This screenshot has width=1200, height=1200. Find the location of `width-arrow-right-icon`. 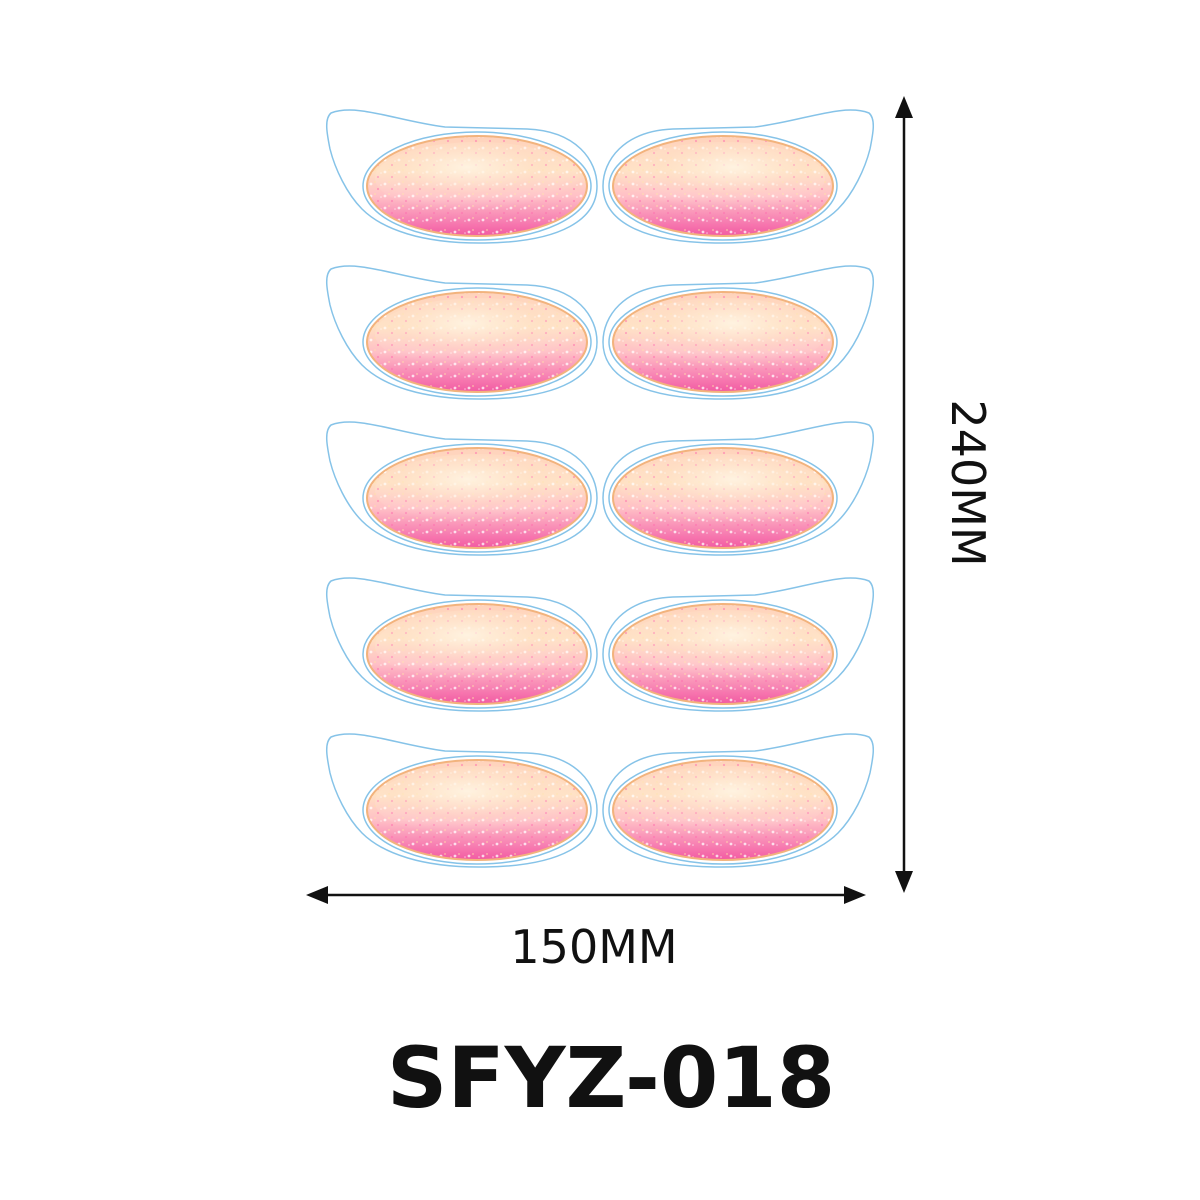

width-arrow-right-icon is located at coordinates (855, 895).